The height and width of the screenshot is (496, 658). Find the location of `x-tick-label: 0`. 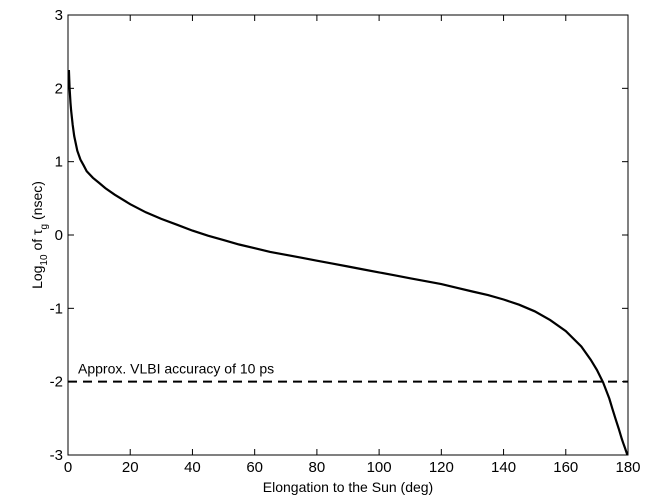

x-tick-label: 0 is located at coordinates (68, 467).